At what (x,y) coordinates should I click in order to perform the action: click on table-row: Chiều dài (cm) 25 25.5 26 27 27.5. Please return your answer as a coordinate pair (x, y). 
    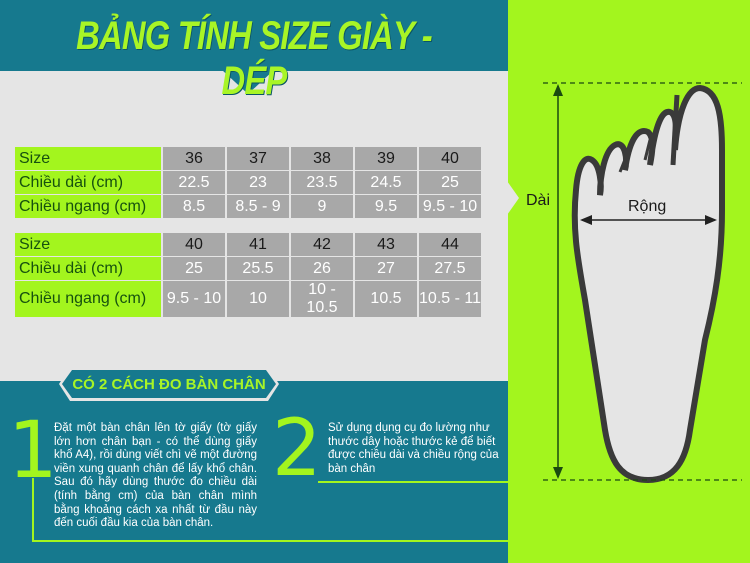
    Looking at the image, I should click on (248, 268).